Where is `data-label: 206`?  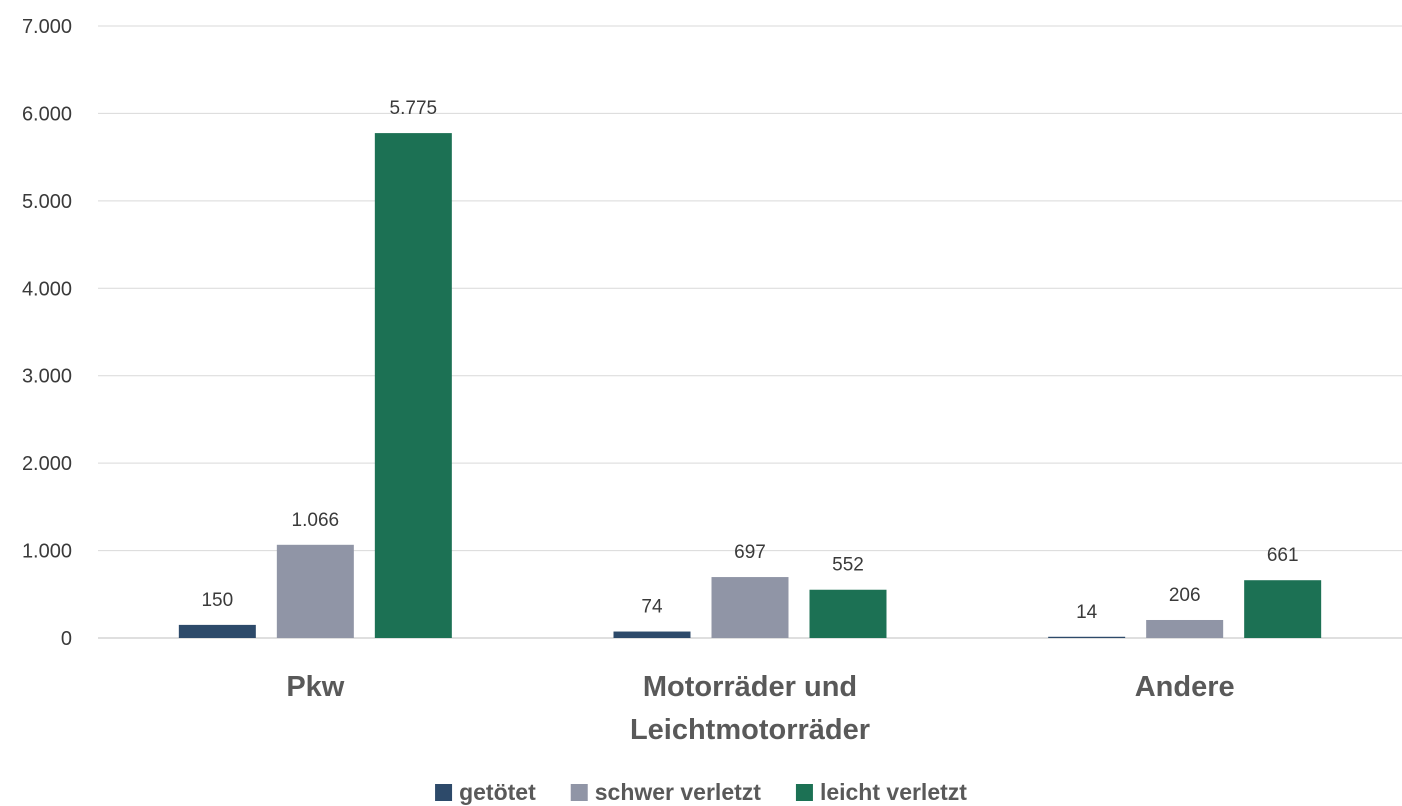
data-label: 206 is located at coordinates (1185, 595).